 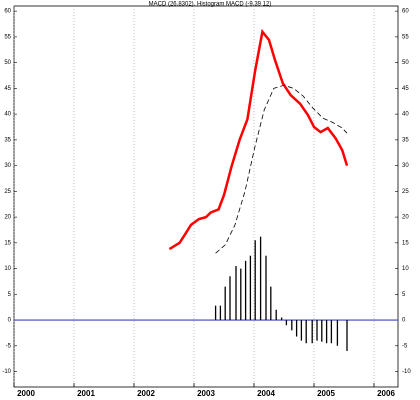 I want to click on y-tick-label-right: 40, so click(x=405, y=115).